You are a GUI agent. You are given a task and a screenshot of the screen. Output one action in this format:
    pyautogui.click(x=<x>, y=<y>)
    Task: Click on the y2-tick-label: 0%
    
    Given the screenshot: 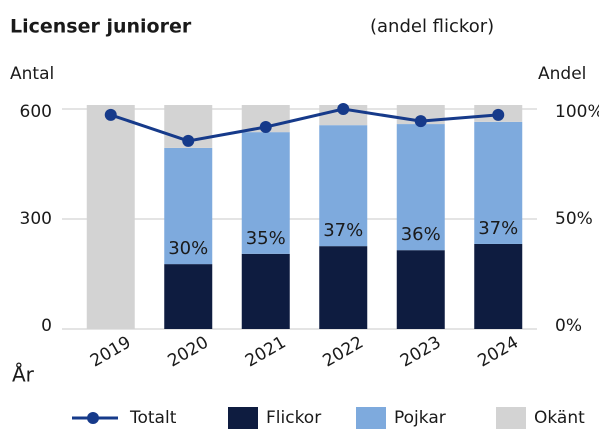 What is the action you would take?
    pyautogui.click(x=568, y=326)
    